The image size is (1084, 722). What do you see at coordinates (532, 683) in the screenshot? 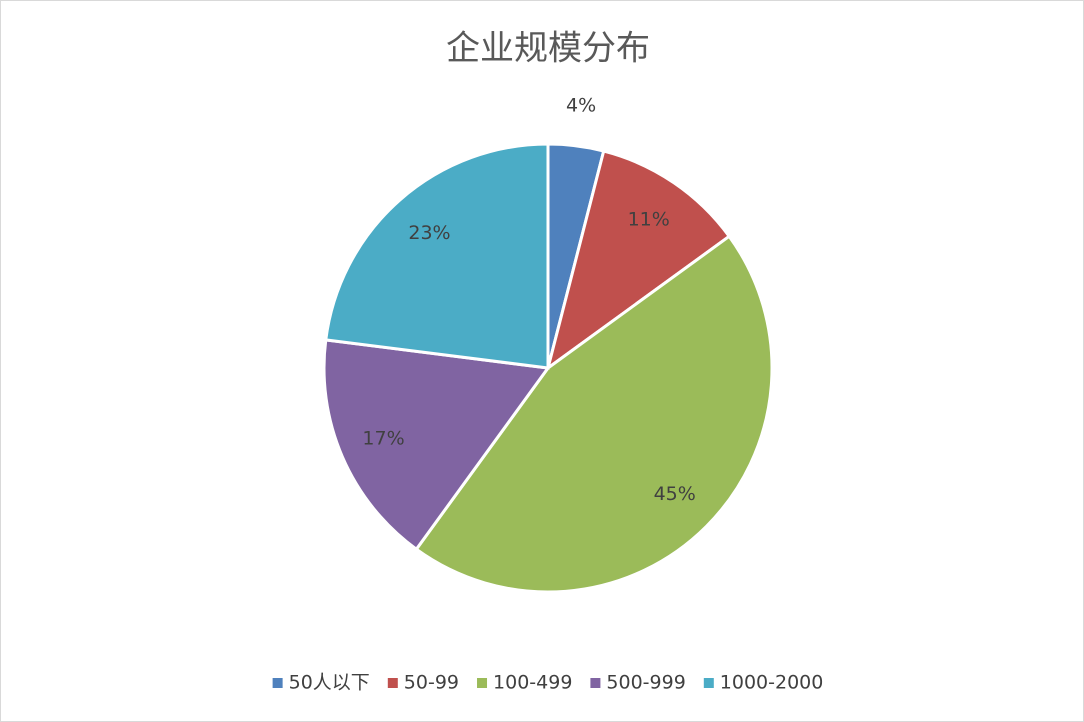
I see `legend-label: 100-499` at bounding box center [532, 683].